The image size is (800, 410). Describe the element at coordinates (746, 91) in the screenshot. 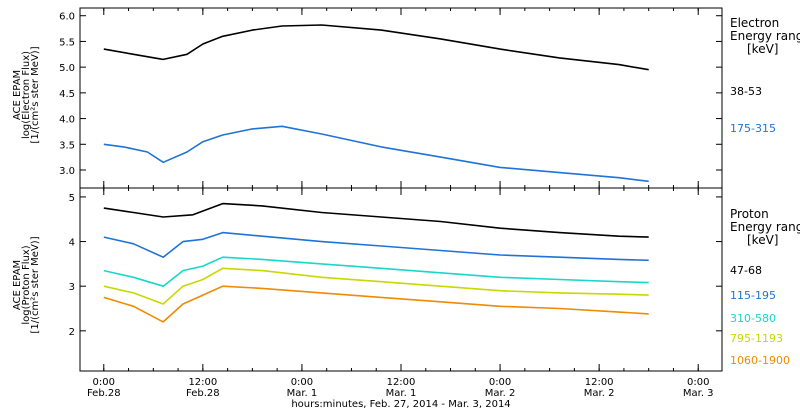

I see `top-legend-entry-38-53: 38-53` at that location.